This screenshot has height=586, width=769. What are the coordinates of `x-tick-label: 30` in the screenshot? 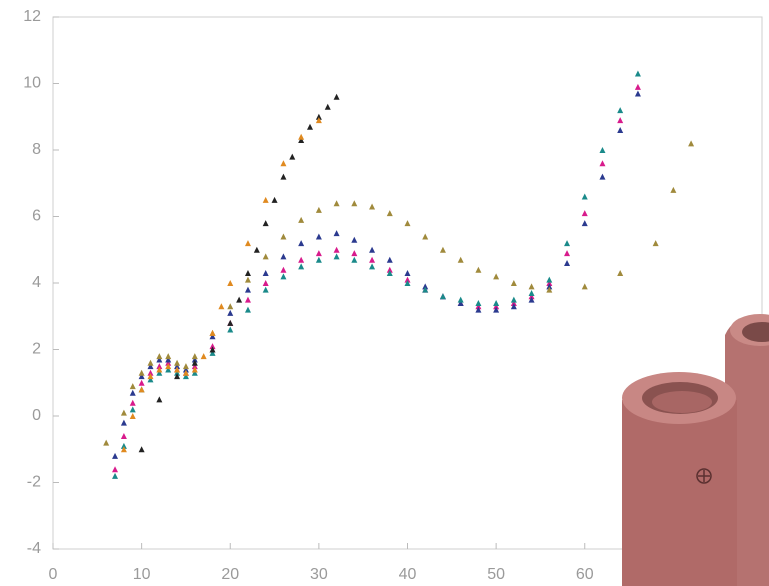 It's located at (319, 574).